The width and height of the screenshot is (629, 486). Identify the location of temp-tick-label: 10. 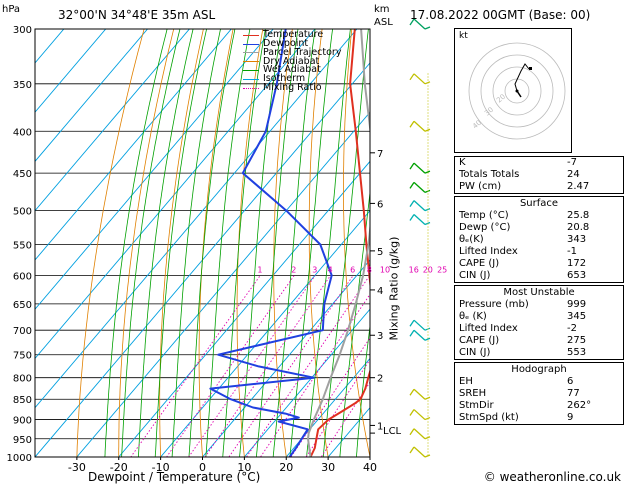
(244, 467).